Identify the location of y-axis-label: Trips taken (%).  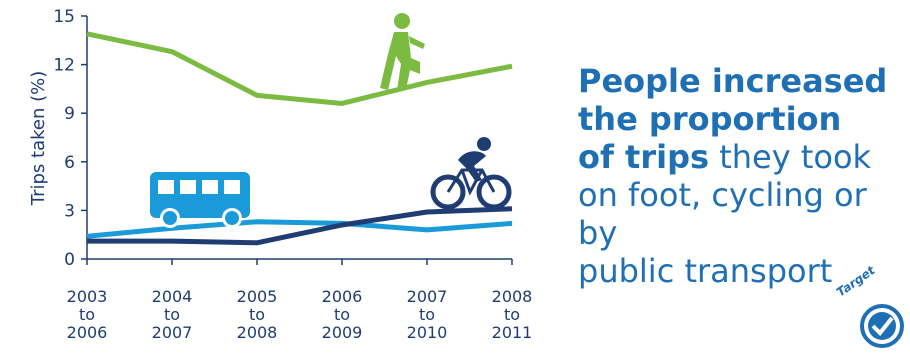
(38, 139).